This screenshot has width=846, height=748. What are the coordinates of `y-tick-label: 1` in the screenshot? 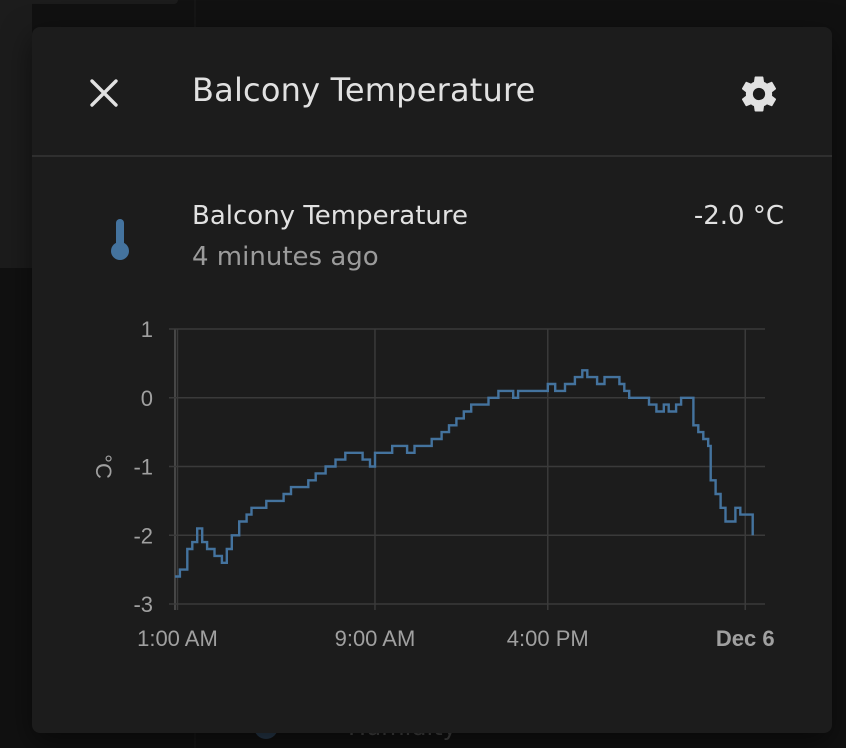 It's located at (147, 329).